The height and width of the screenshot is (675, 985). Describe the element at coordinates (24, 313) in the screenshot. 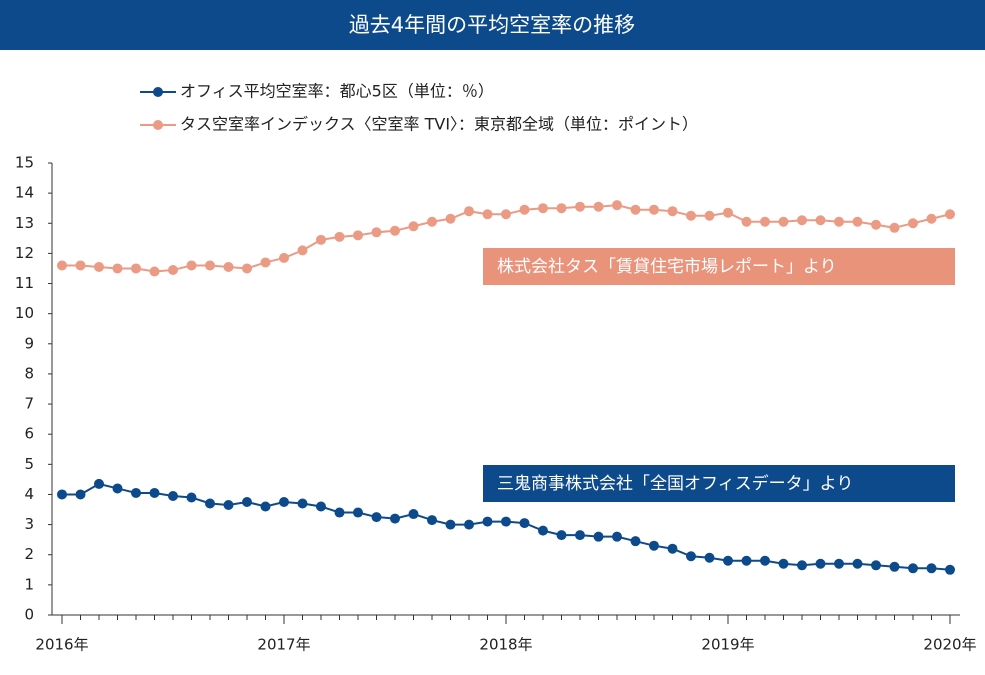

I see `y-tick-label: 10` at that location.